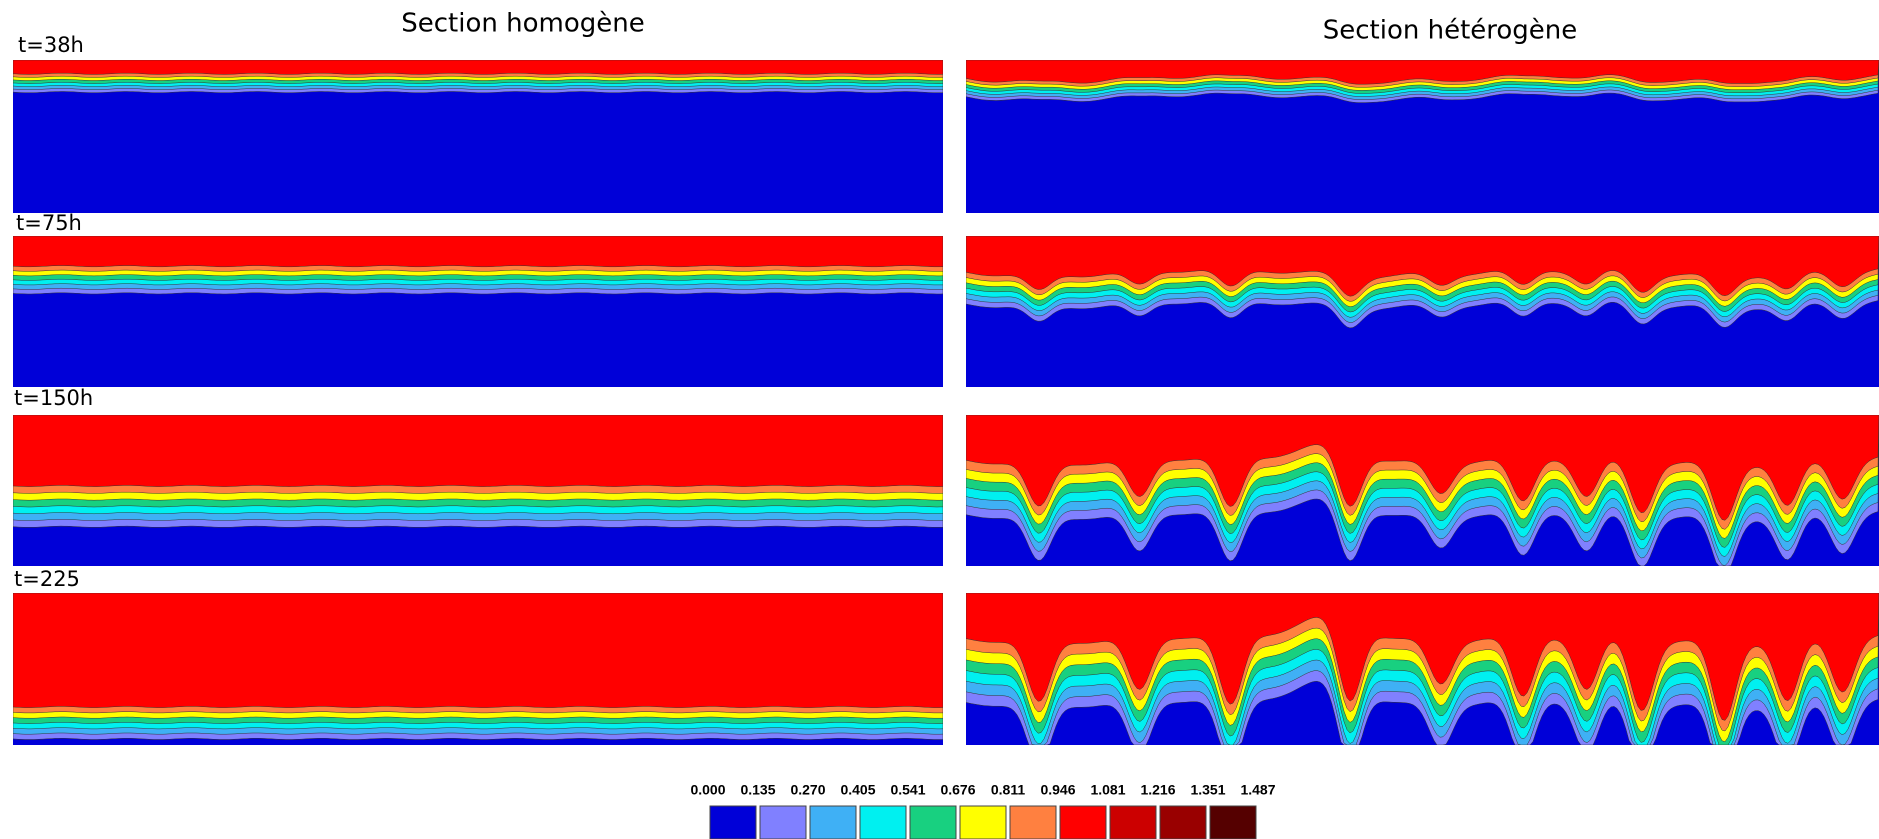  What do you see at coordinates (1207, 790) in the screenshot?
I see `colorbar-label: 1.351` at bounding box center [1207, 790].